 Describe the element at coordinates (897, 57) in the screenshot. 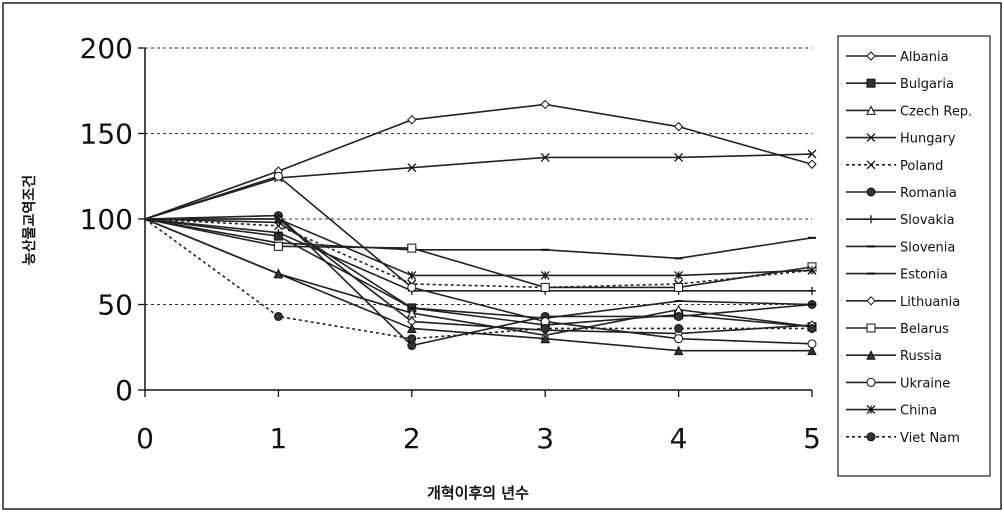

I see `legend-item-albania: Albania` at that location.